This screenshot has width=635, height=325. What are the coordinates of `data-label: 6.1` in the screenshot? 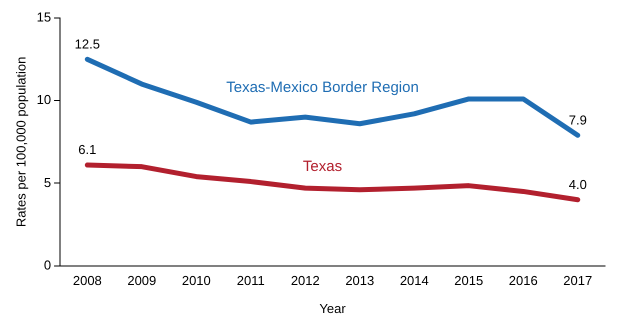 It's located at (87, 150).